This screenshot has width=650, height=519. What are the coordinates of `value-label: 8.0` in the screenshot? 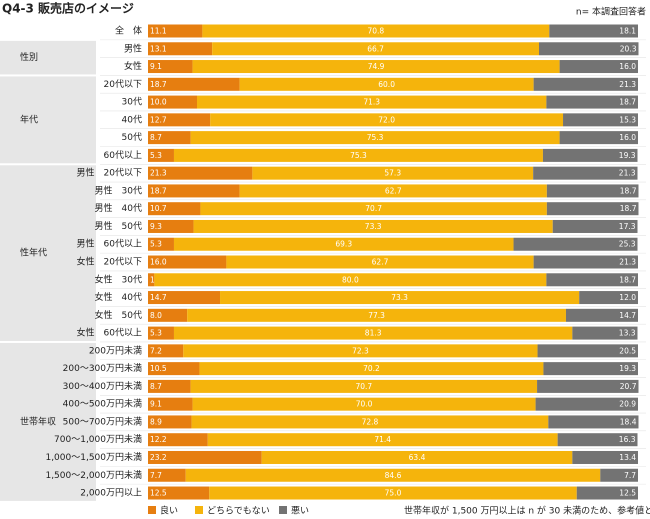 It's located at (156, 315).